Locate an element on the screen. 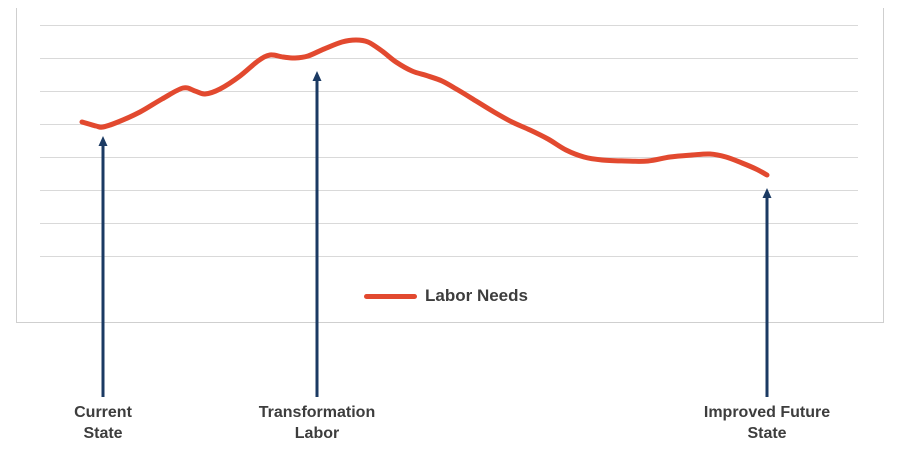 Image resolution: width=900 pixels, height=456 pixels. annotation-arrowhead-improved-future-state is located at coordinates (767, 193).